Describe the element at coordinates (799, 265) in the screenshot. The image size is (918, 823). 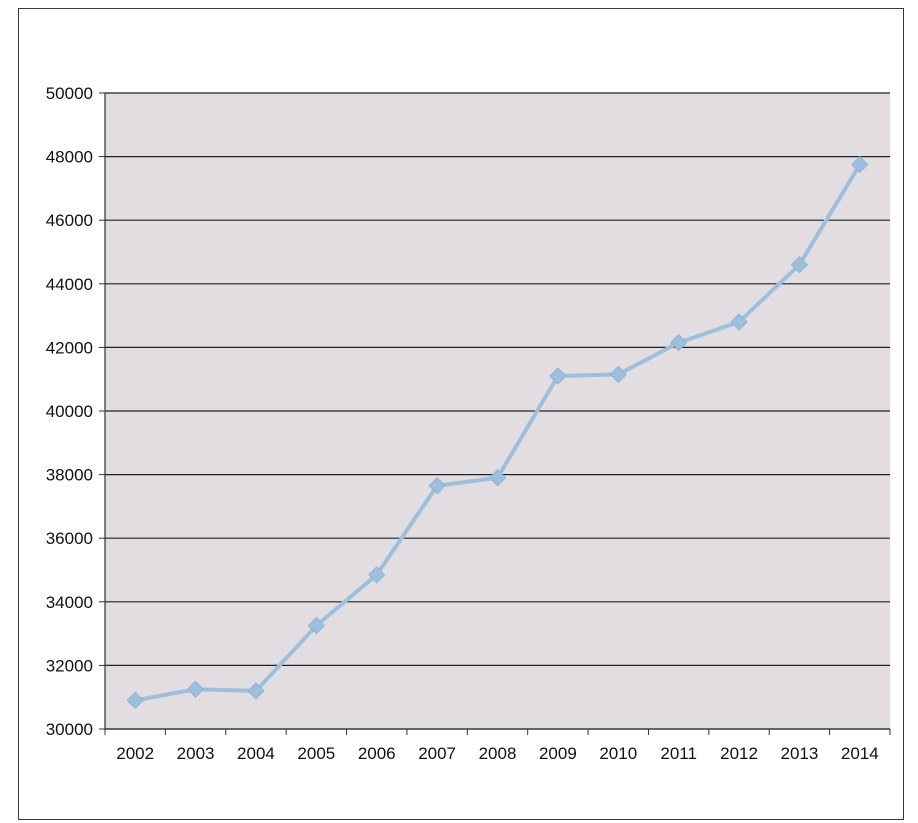
I see `data-point-2013` at that location.